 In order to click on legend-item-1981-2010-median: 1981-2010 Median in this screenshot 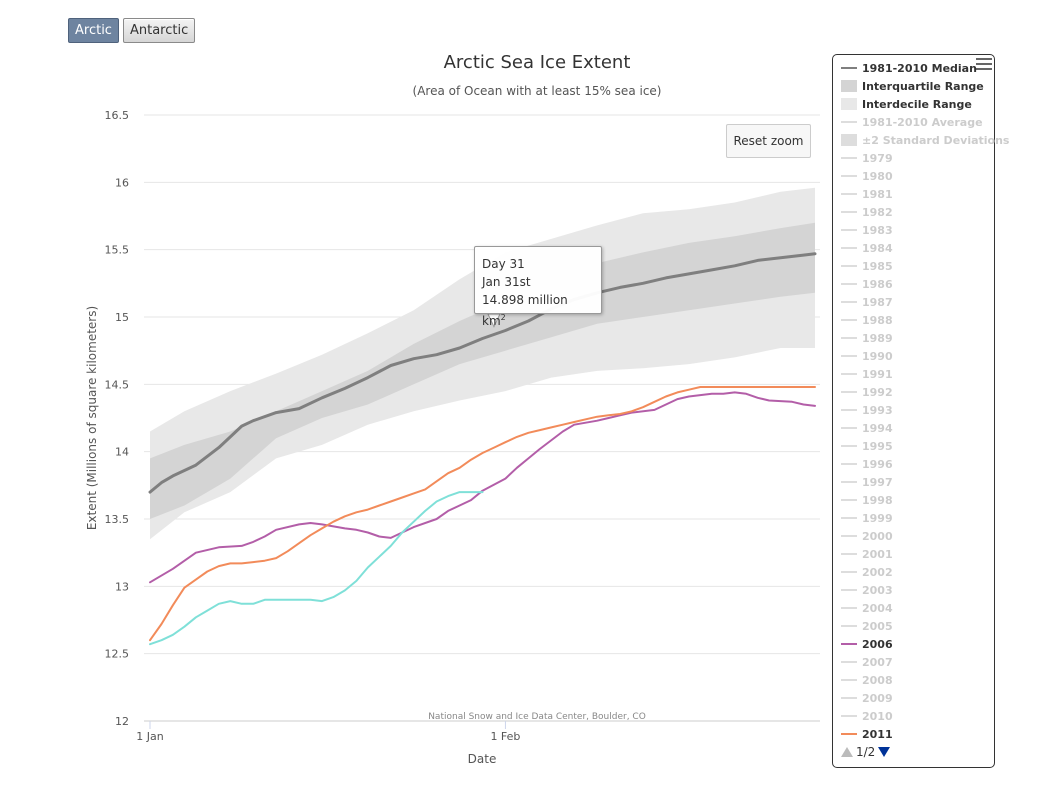, I will do `click(909, 68)`.